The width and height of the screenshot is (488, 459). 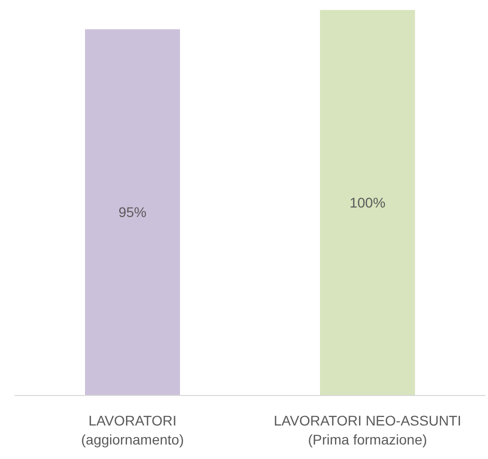 I want to click on data-label: 100%, so click(x=368, y=202).